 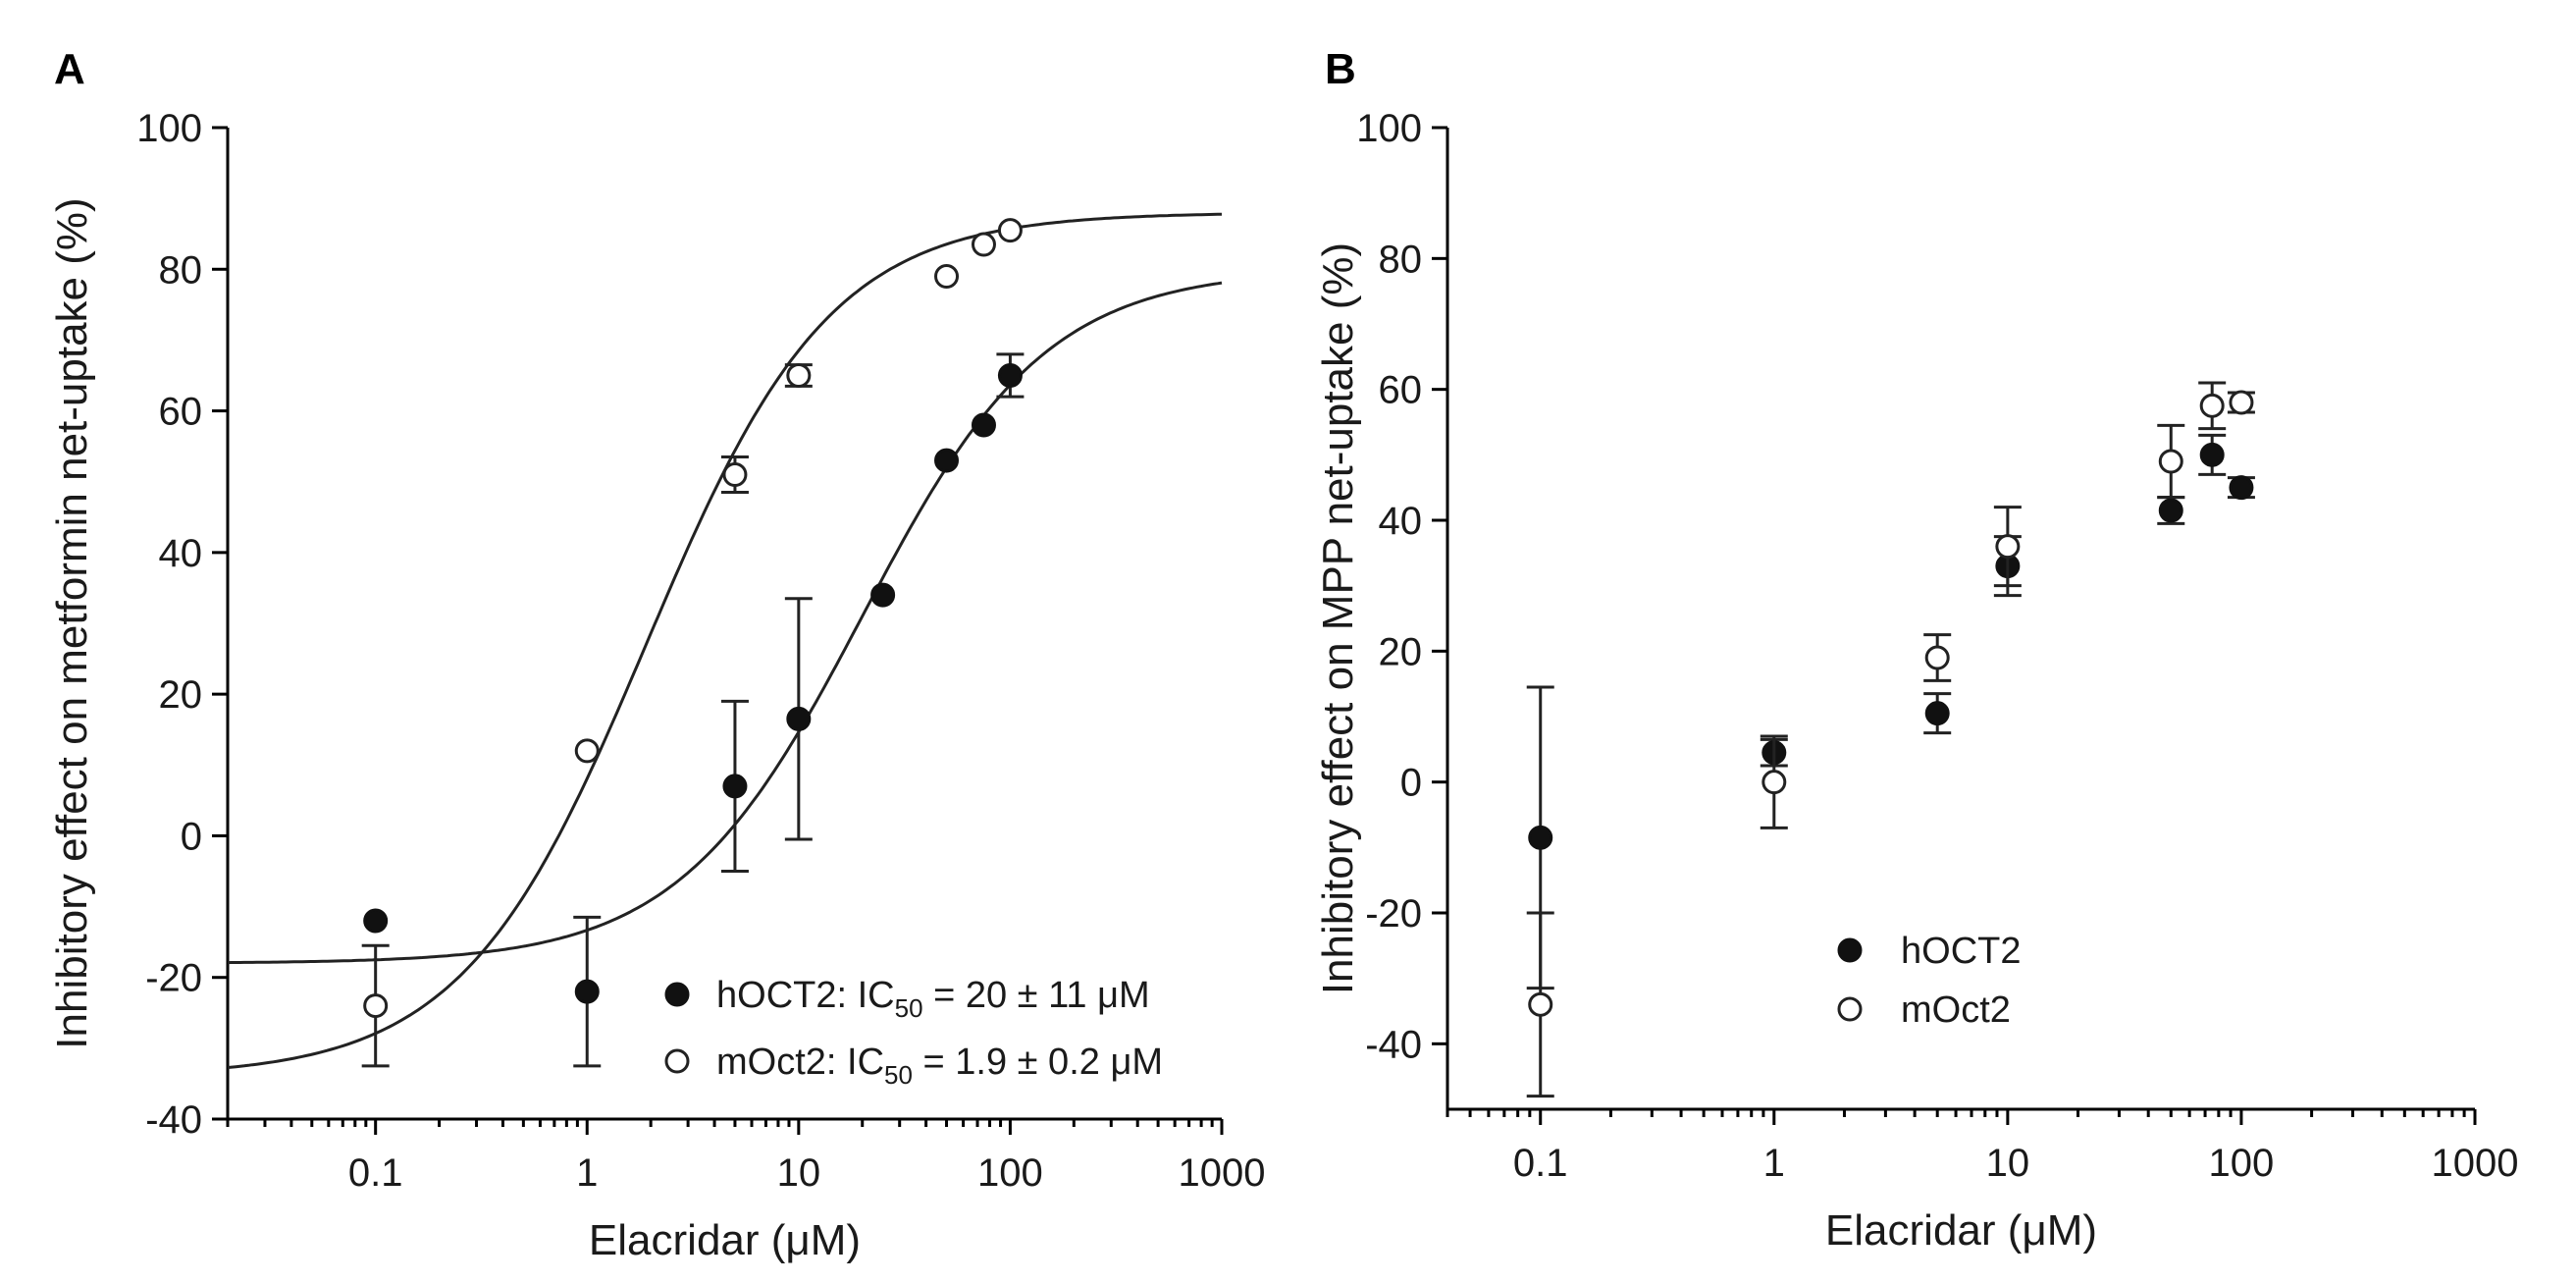 What do you see at coordinates (1890, 711) in the screenshot?
I see `series-hoct2` at bounding box center [1890, 711].